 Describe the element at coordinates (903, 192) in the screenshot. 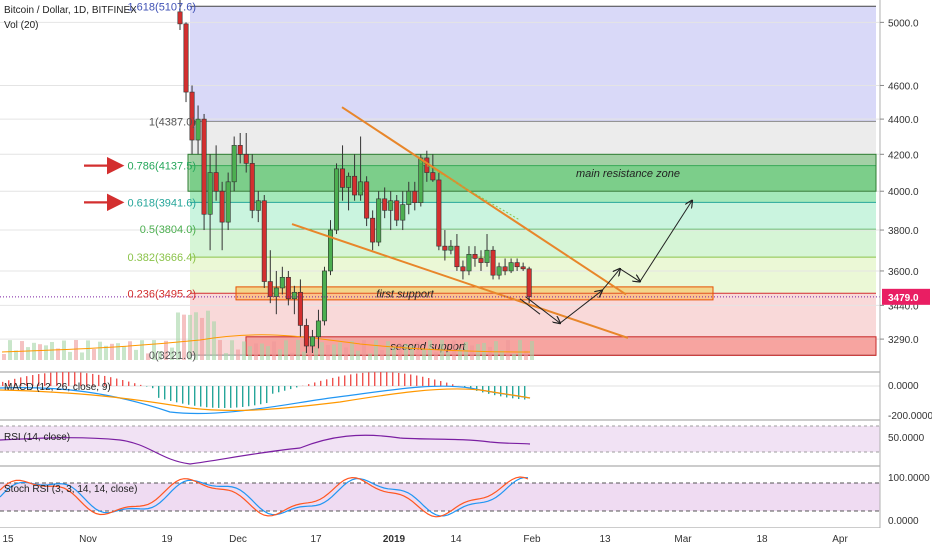

I see `price-tick-label: 4000.0` at that location.